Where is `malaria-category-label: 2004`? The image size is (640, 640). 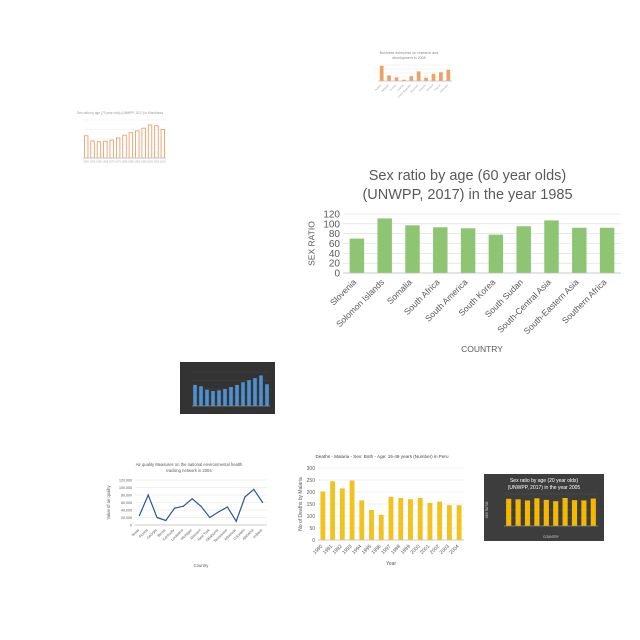
malaria-category-label: 2004 is located at coordinates (454, 550).